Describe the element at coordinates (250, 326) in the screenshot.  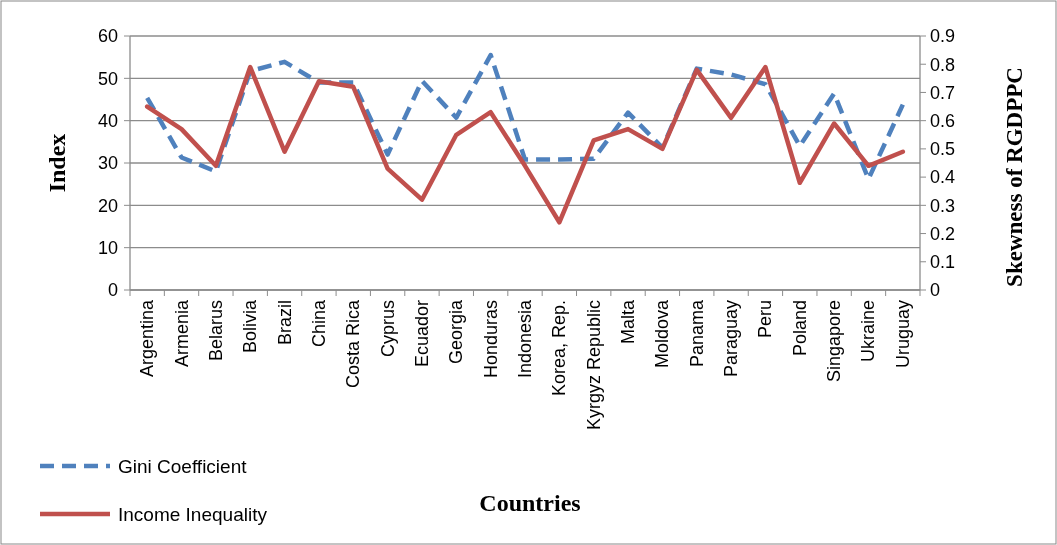
I see `x-tick-label: Bolivia` at that location.